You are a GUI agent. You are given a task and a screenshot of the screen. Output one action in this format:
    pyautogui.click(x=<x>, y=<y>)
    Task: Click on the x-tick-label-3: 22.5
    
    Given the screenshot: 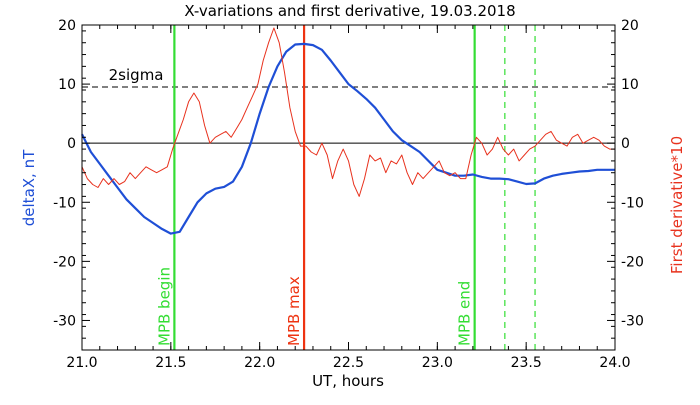 What is the action you would take?
    pyautogui.click(x=348, y=363)
    